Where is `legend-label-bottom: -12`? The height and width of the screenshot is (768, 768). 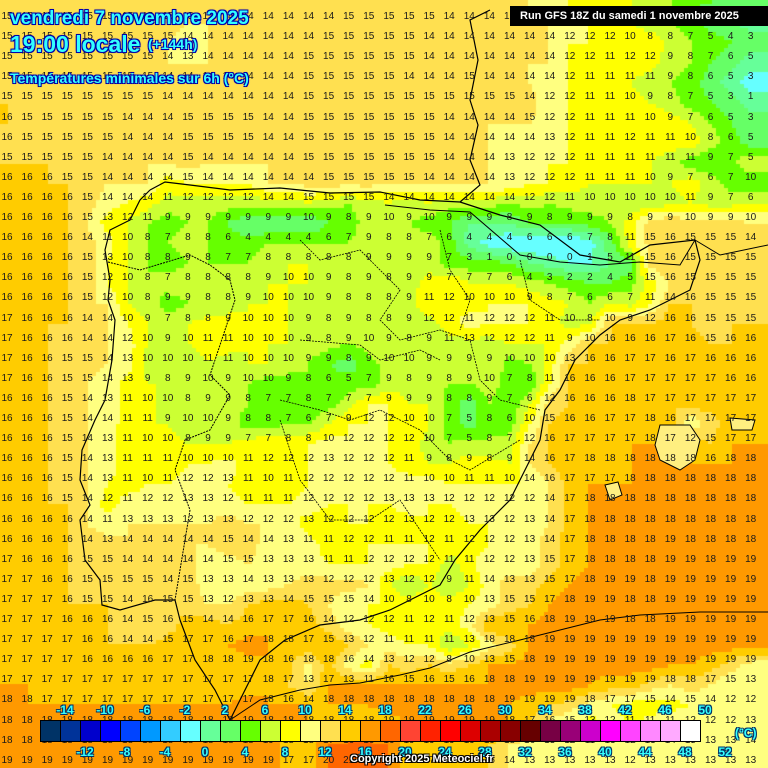
legend-label-bottom: -12 is located at coordinates (85, 752).